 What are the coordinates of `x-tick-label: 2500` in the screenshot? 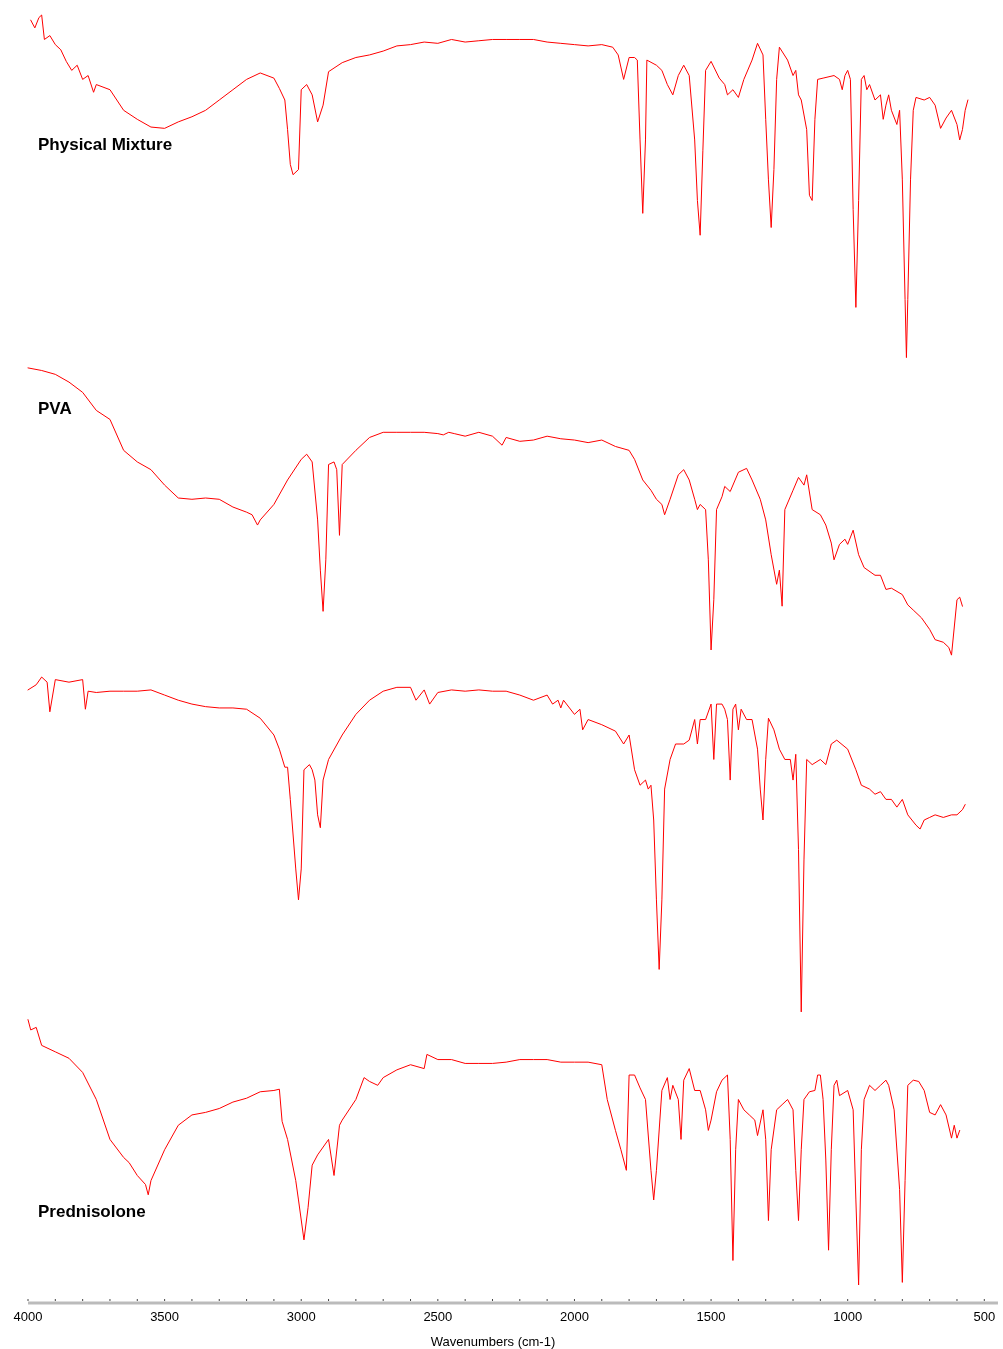 It's located at (438, 1316).